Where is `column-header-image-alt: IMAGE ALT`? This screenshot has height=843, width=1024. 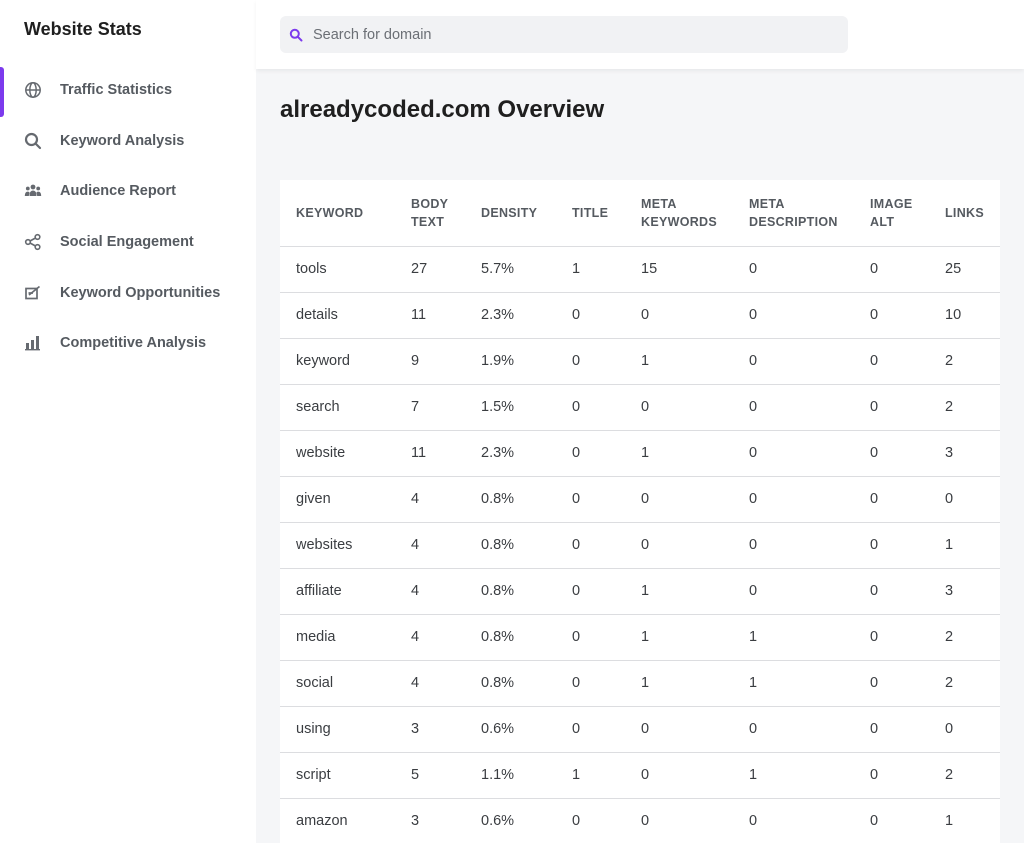 column-header-image-alt: IMAGE ALT is located at coordinates (891, 213).